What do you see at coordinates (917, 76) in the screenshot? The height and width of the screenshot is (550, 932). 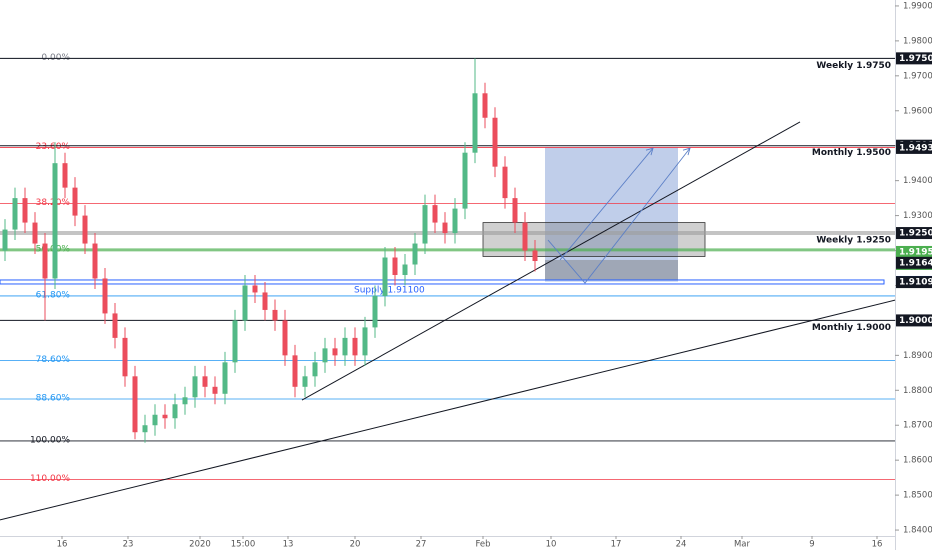 I see `y-tick-label: 1.97000` at bounding box center [917, 76].